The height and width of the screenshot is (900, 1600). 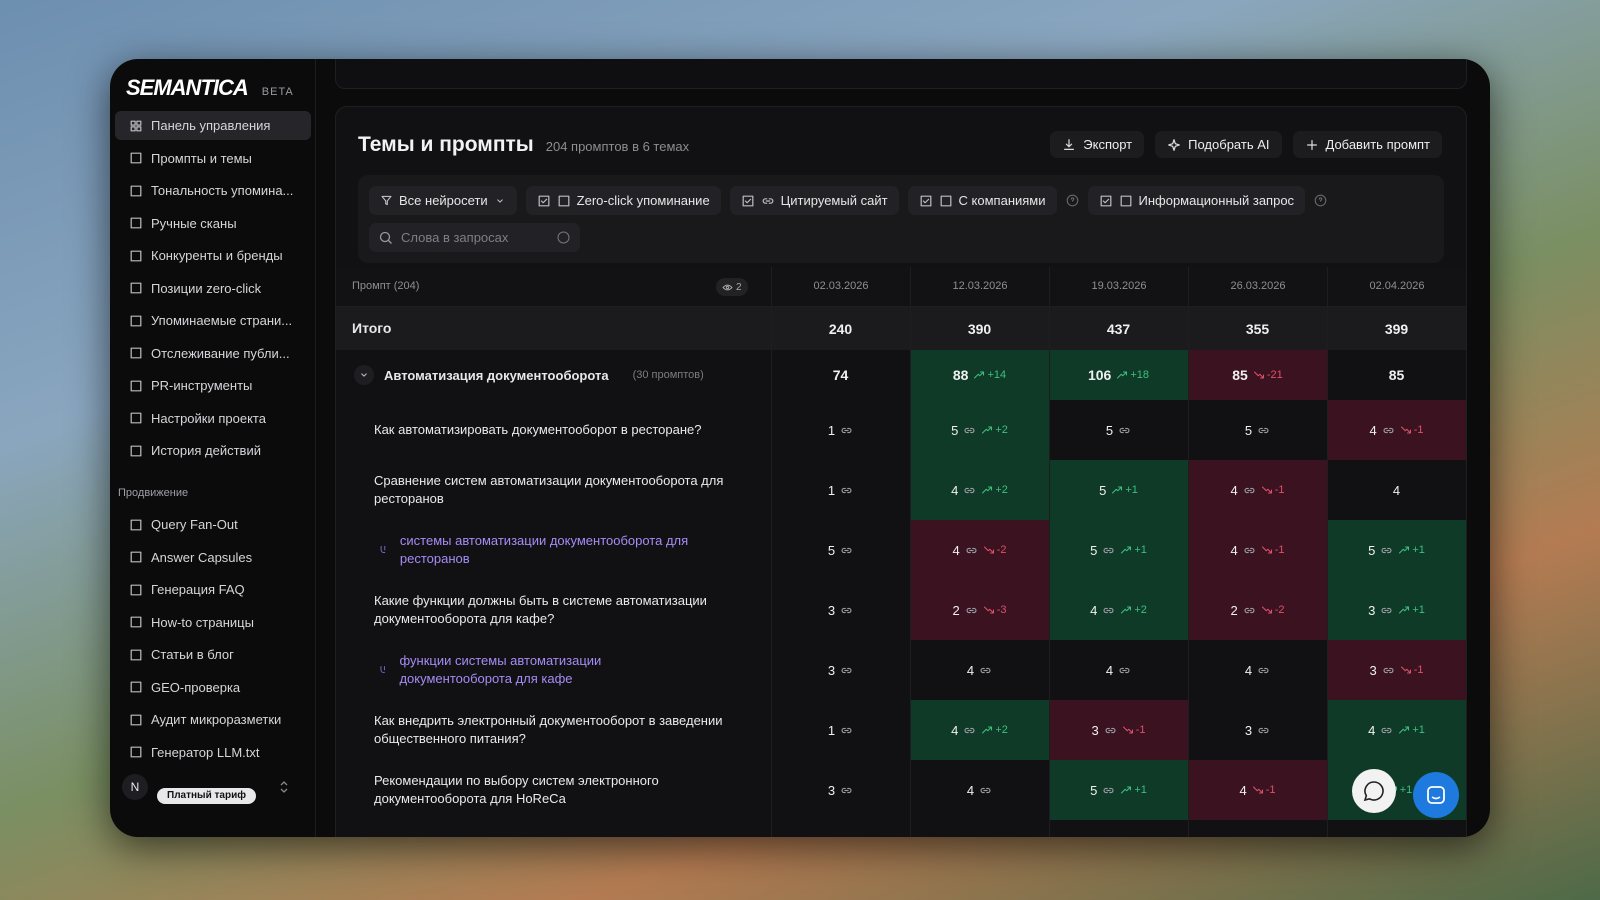 I want to click on nav-item: How-to страницы, so click(x=213, y=622).